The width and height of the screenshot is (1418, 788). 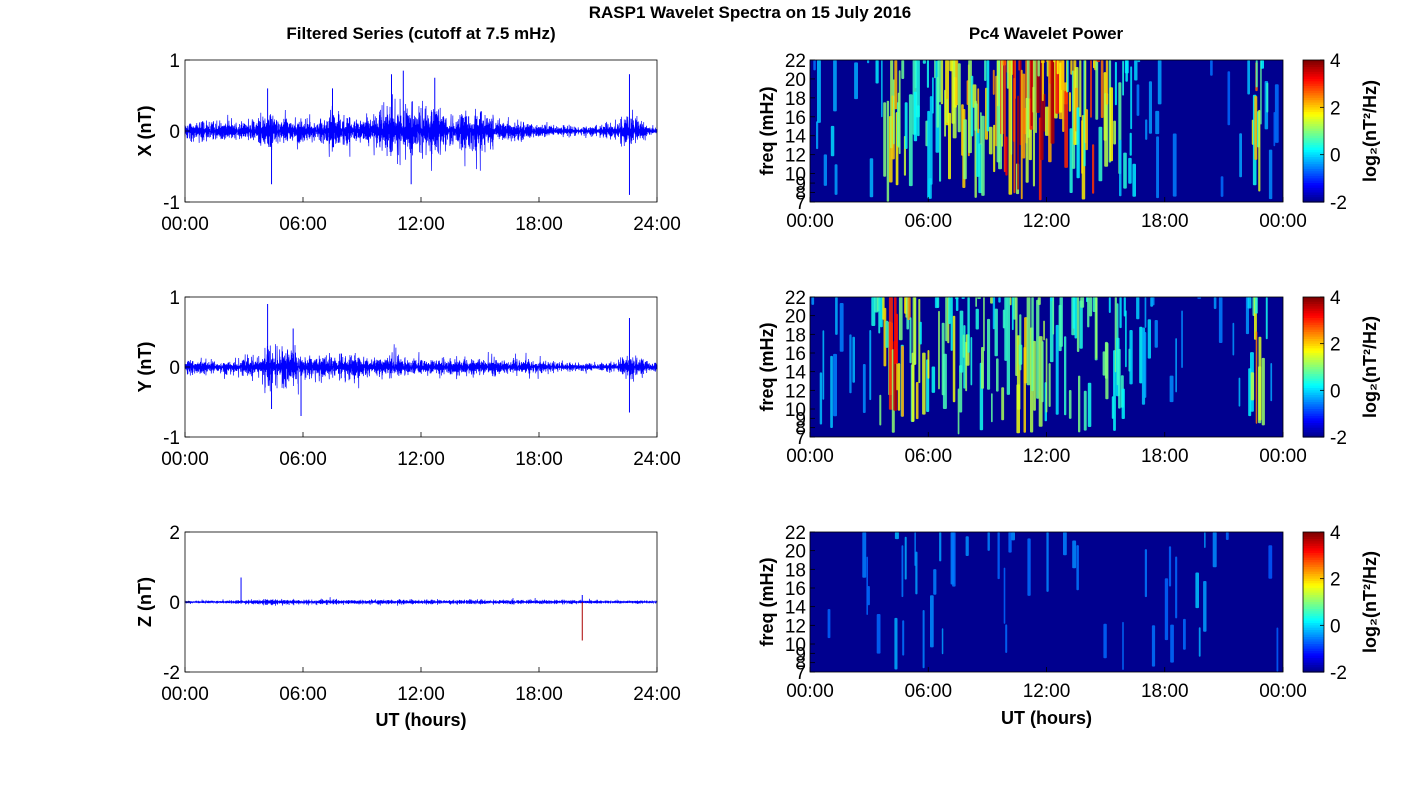 What do you see at coordinates (657, 224) in the screenshot?
I see `x-series-xtick-label: 24:00` at bounding box center [657, 224].